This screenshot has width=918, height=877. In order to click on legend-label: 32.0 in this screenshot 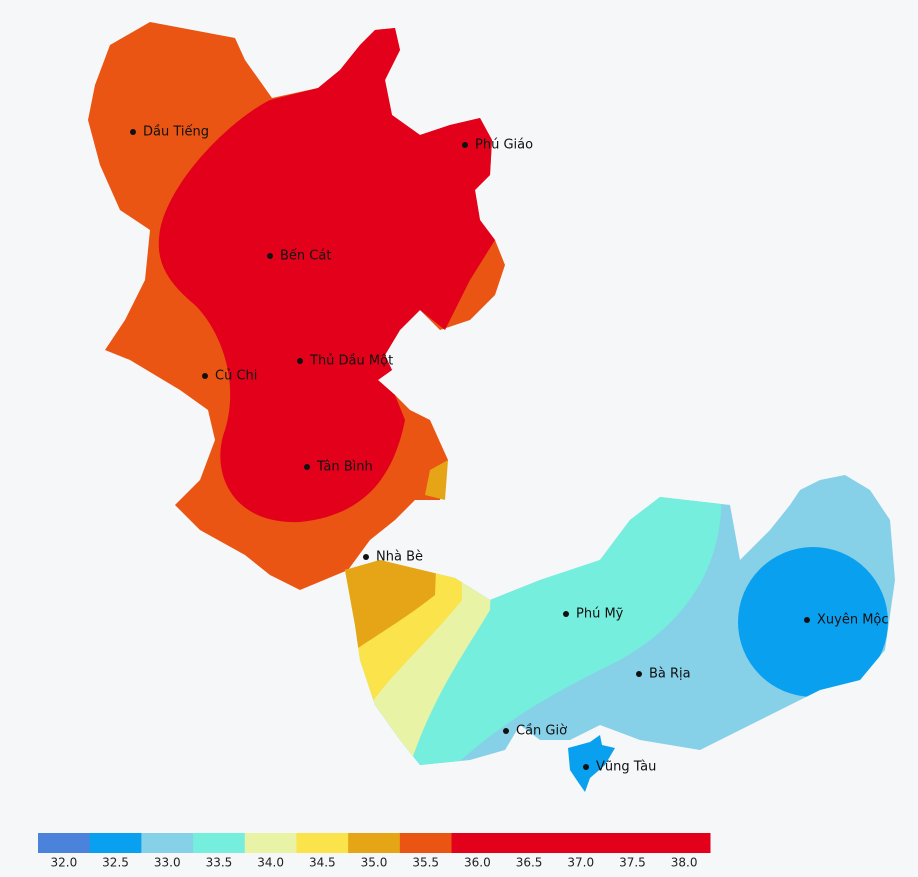, I will do `click(63, 863)`.